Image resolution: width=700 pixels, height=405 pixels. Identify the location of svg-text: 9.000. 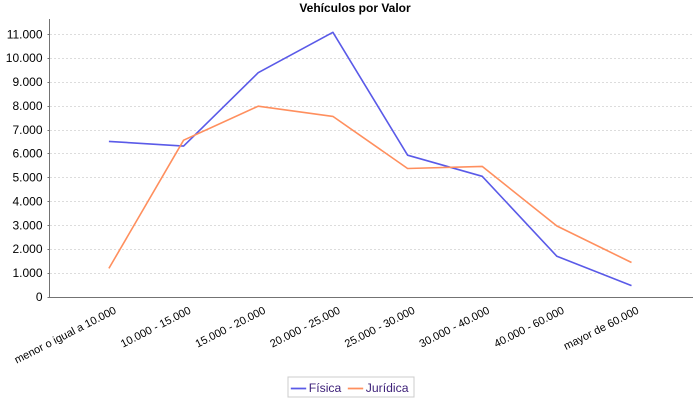
(27, 82).